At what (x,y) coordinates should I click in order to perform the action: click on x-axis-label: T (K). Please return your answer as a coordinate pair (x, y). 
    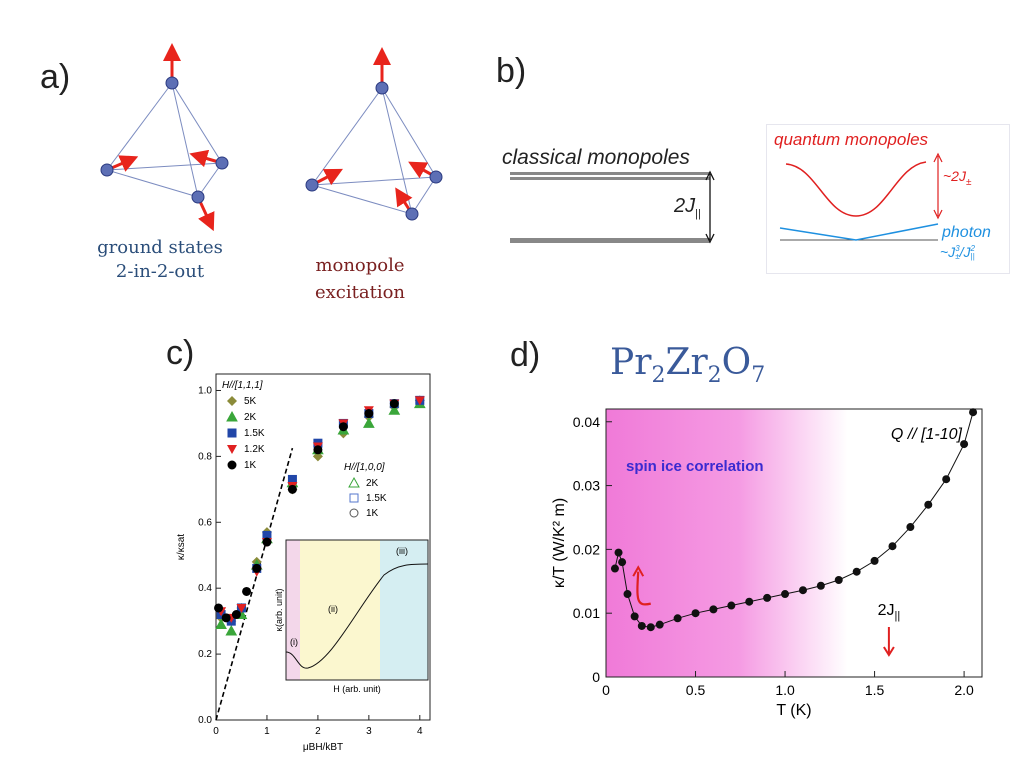
    Looking at the image, I should click on (793, 710).